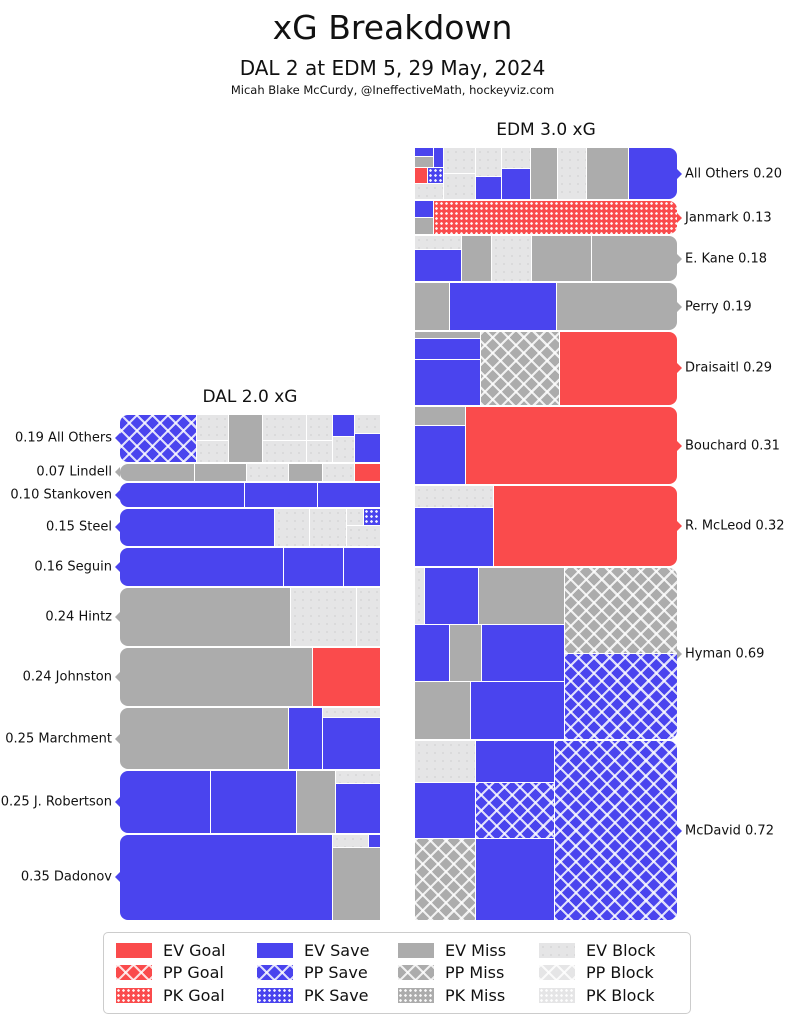 Image resolution: width=785 pixels, height=1024 pixels. I want to click on player-row-janmark: Janmark 0.13, so click(593, 218).